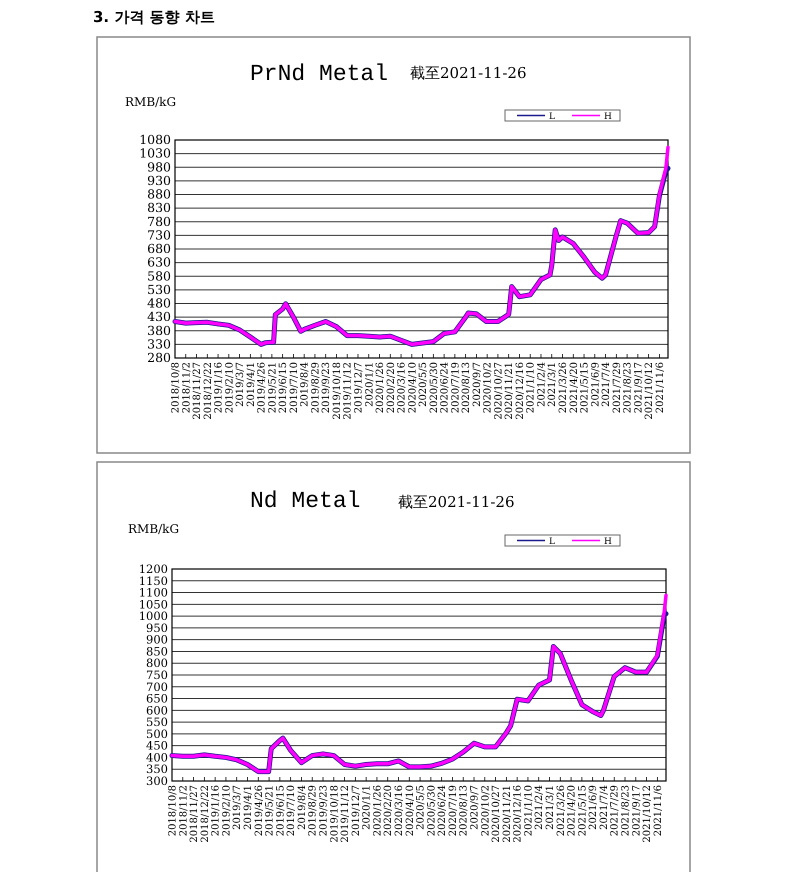 This screenshot has height=872, width=785. I want to click on y-tick-label: 780, so click(159, 221).